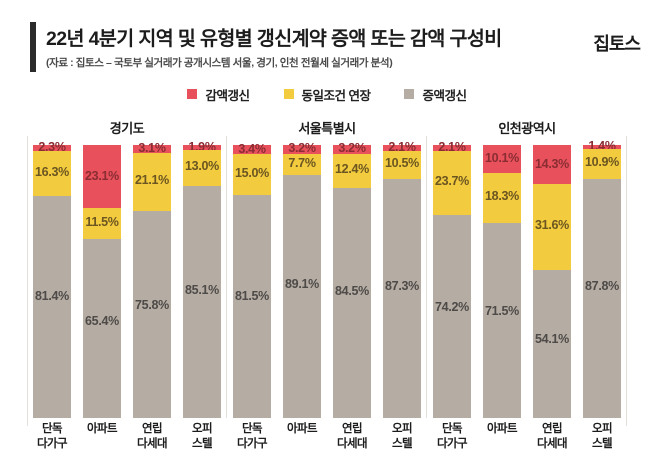  I want to click on segment-same: 11.5%, so click(102, 224).